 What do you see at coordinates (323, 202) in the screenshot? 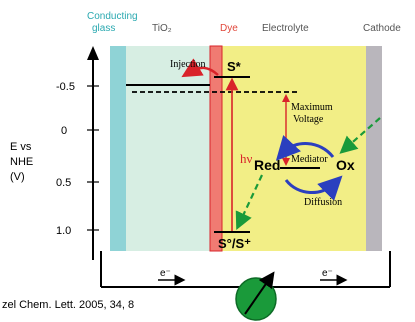
I see `diffusion-label: Diffusion` at bounding box center [323, 202].